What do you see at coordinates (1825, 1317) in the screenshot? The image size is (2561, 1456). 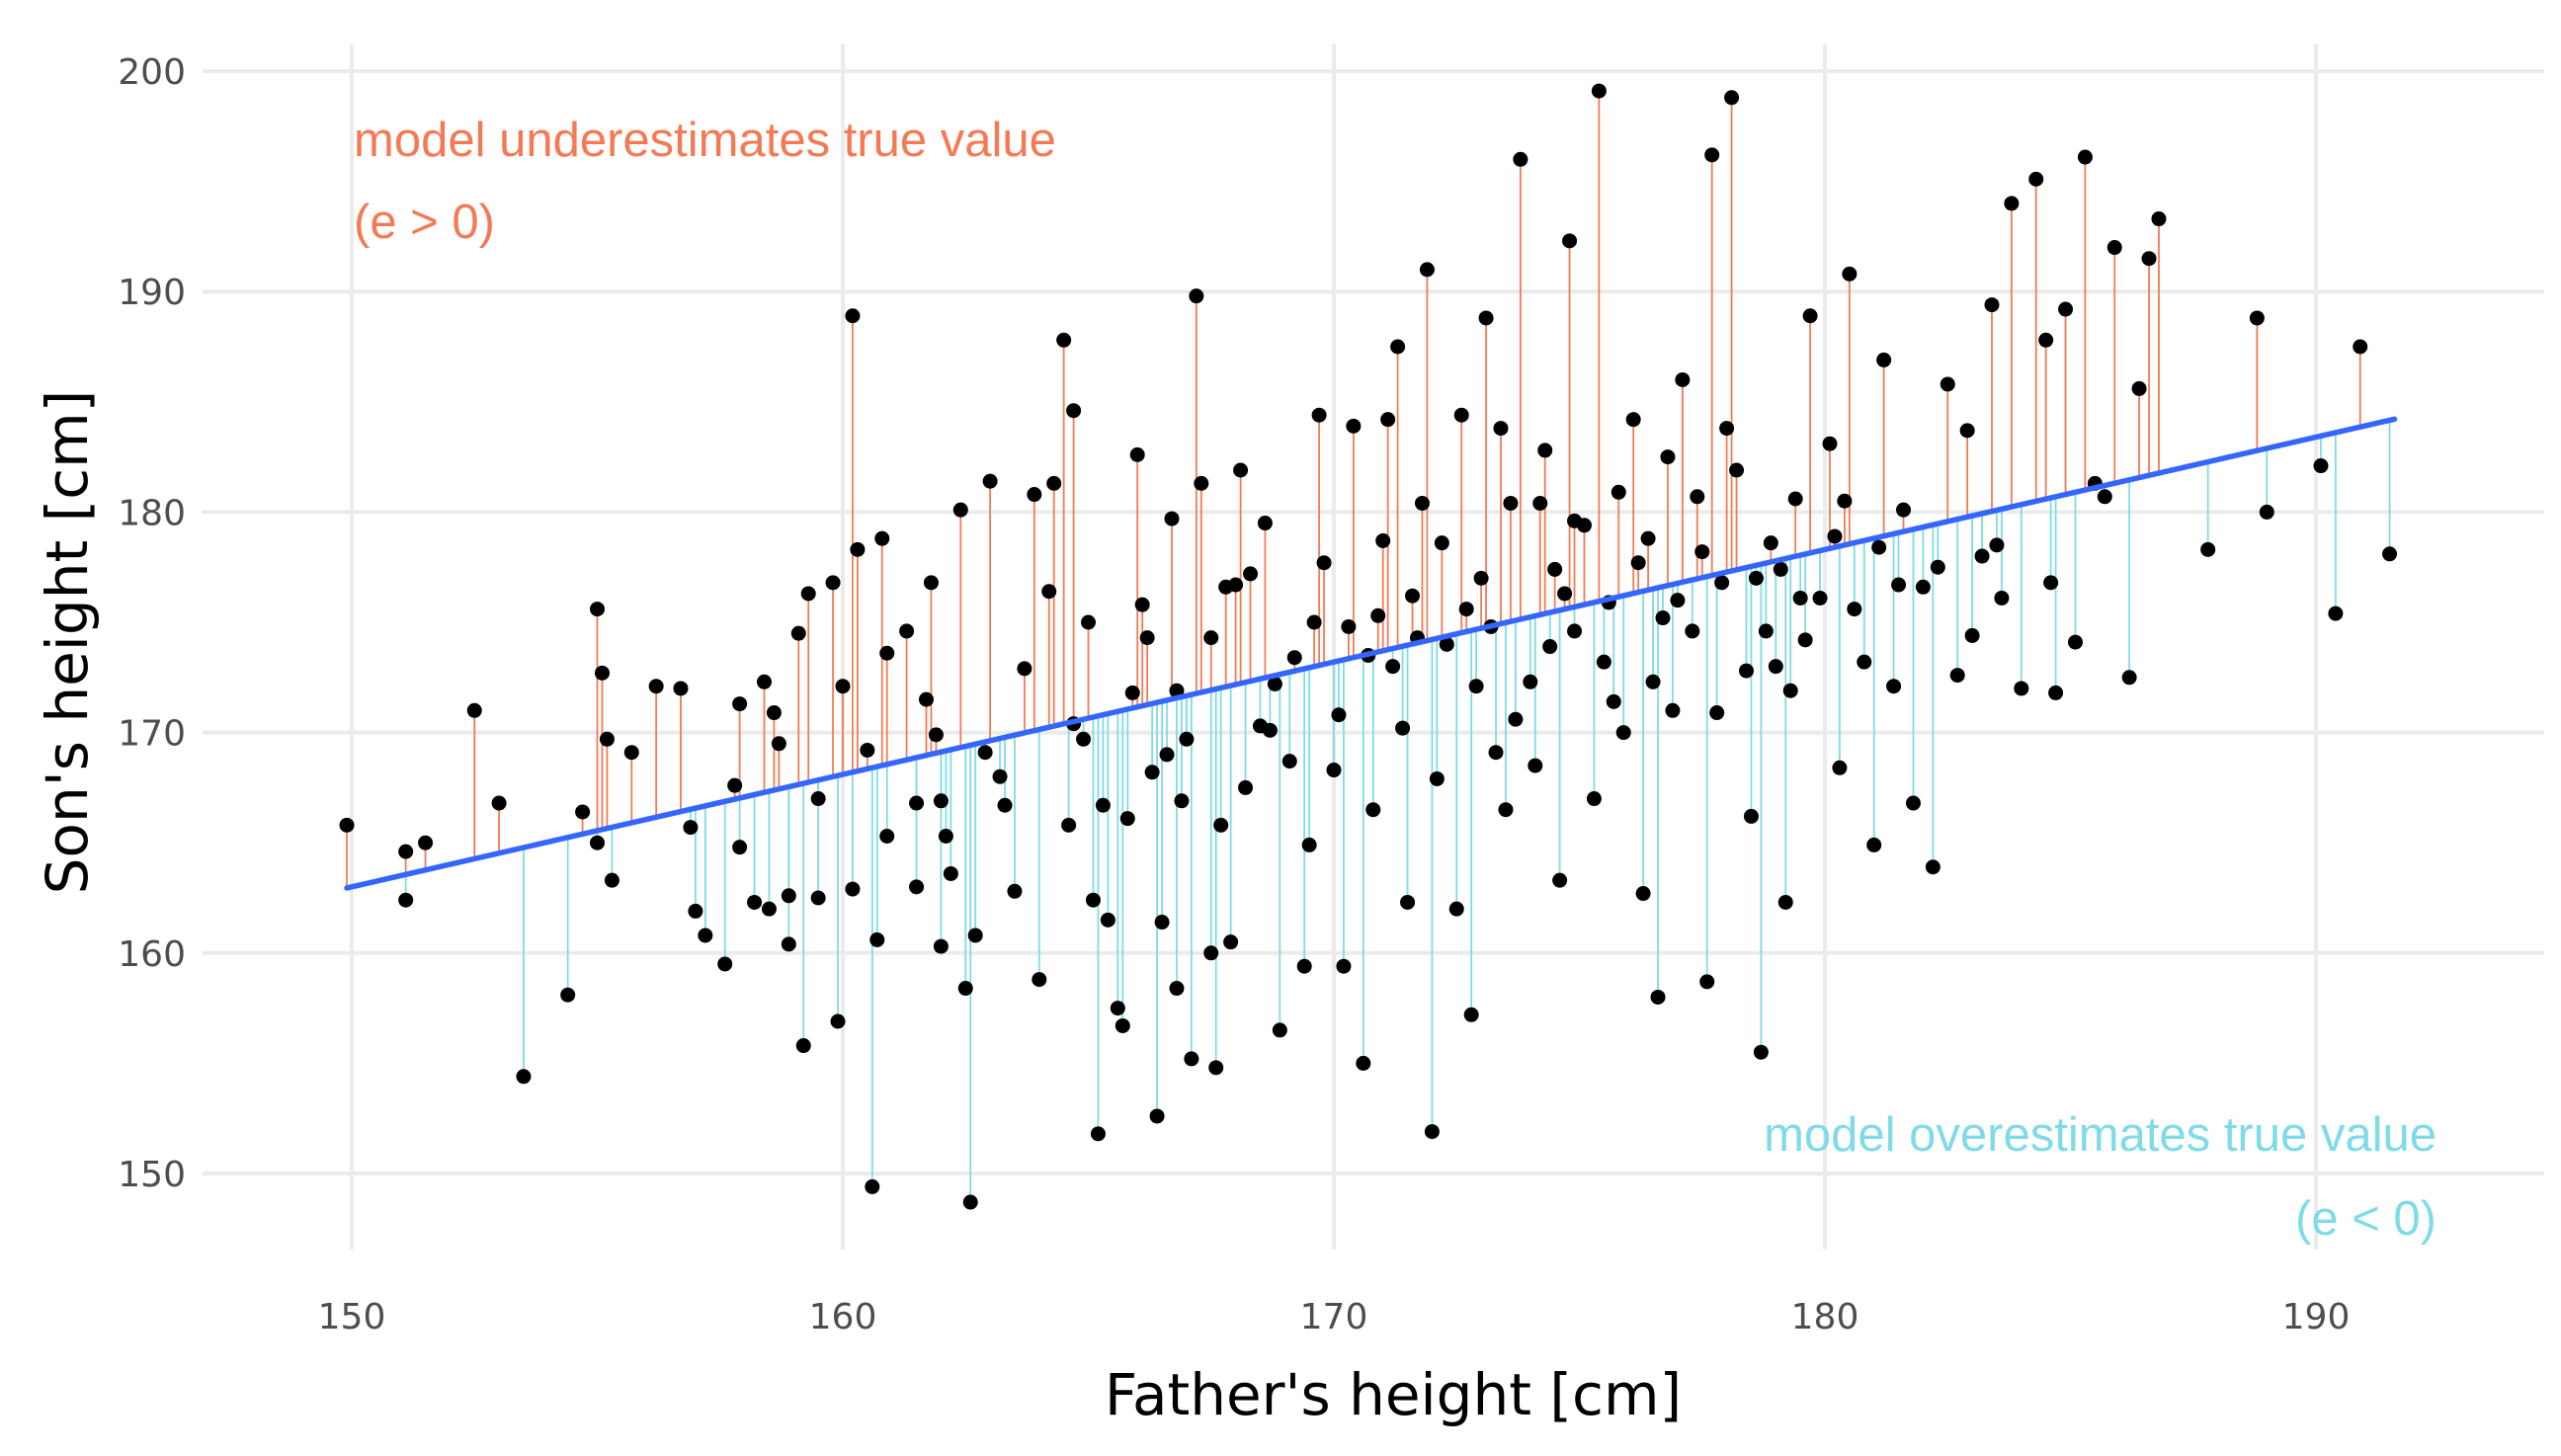 I see `x-tick-label: 180` at bounding box center [1825, 1317].